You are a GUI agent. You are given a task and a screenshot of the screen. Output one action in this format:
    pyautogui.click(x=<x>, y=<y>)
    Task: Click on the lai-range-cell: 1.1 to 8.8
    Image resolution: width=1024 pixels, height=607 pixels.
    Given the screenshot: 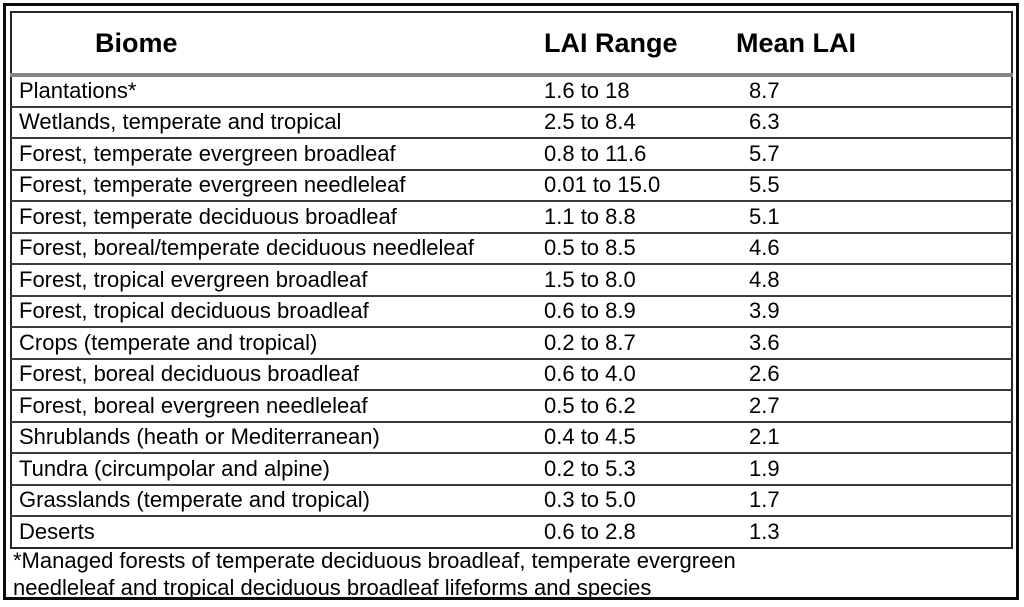 What is the action you would take?
    pyautogui.click(x=640, y=216)
    